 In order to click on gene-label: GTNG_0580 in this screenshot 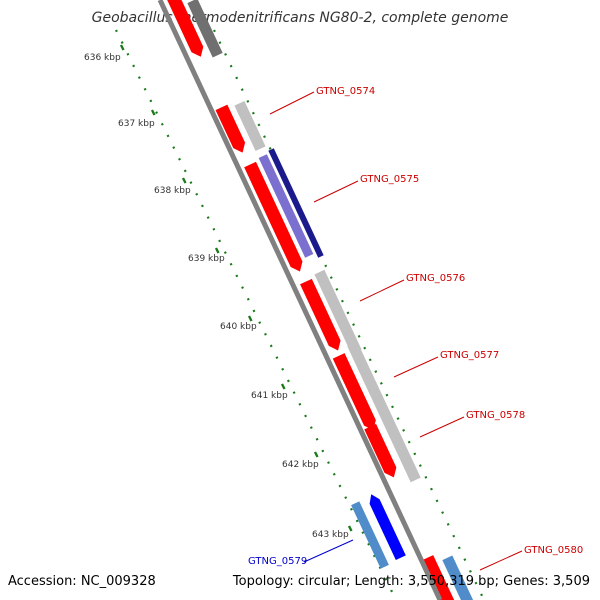, I will do `click(553, 550)`.